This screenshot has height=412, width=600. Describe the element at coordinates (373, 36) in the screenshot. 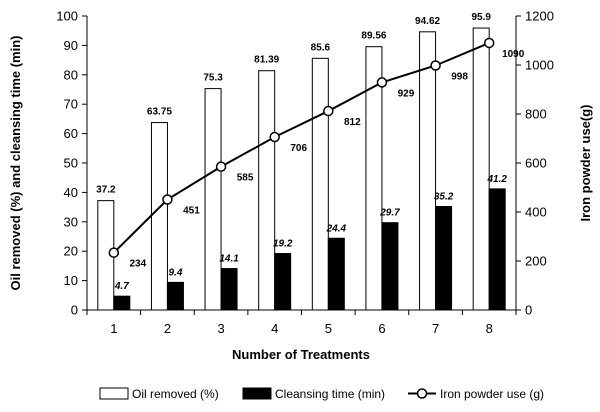

I see `data-label-oil-removed: 89.56` at that location.